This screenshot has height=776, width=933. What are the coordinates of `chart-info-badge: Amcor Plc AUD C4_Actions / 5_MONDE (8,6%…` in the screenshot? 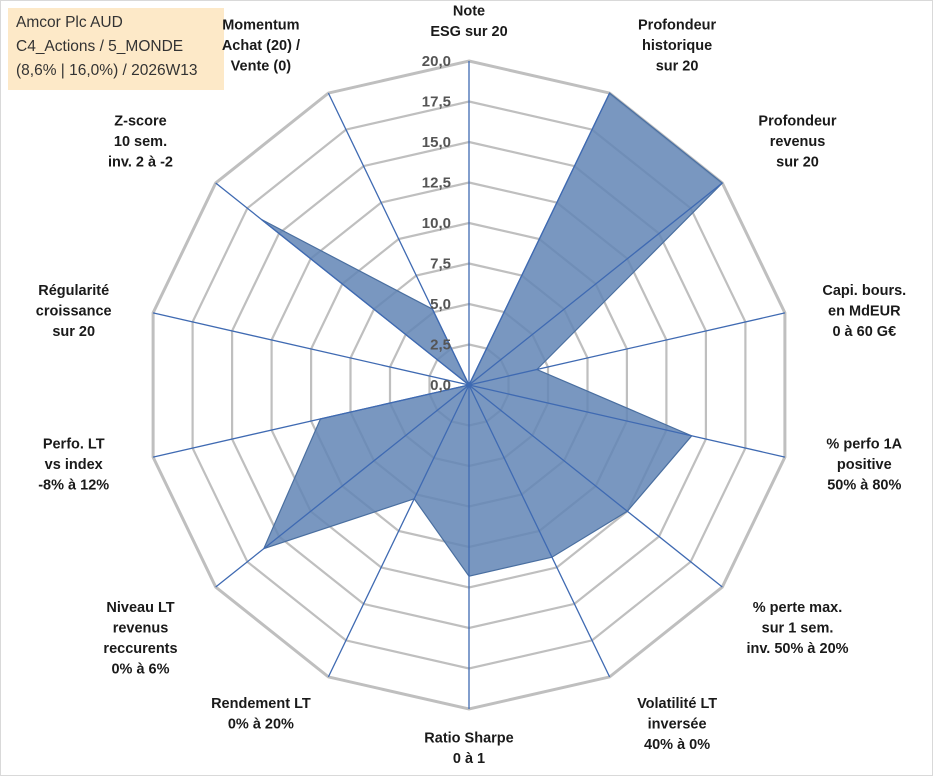 It's located at (116, 49).